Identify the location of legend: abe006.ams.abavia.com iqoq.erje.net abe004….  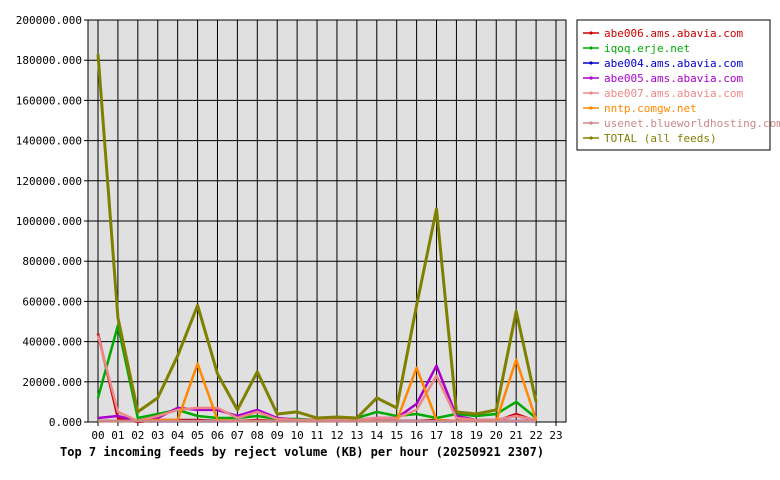
(678, 85).